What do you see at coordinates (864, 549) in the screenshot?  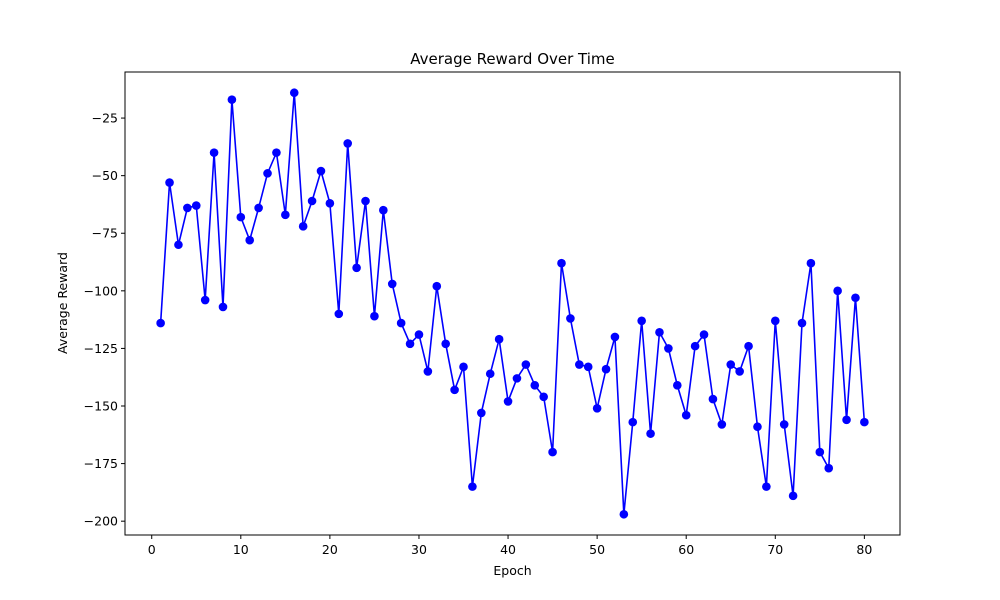 I see `x-tick-label: 80` at bounding box center [864, 549].